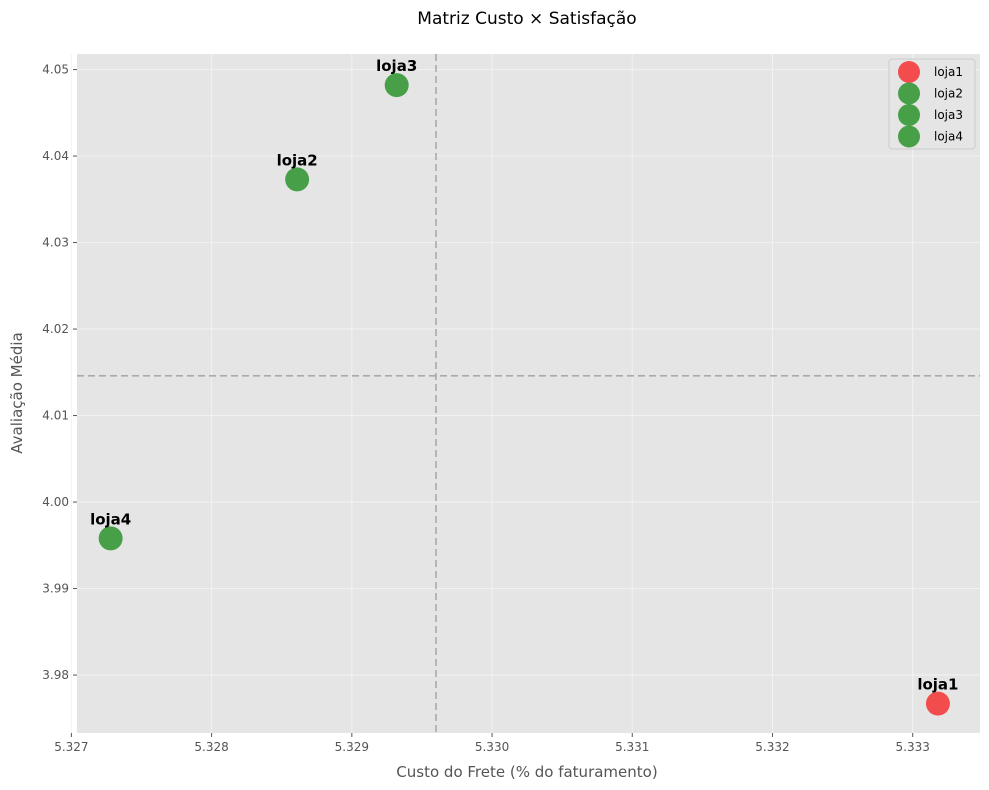  Describe the element at coordinates (17, 392) in the screenshot. I see `y-axis-label: Avaliação Média` at that location.